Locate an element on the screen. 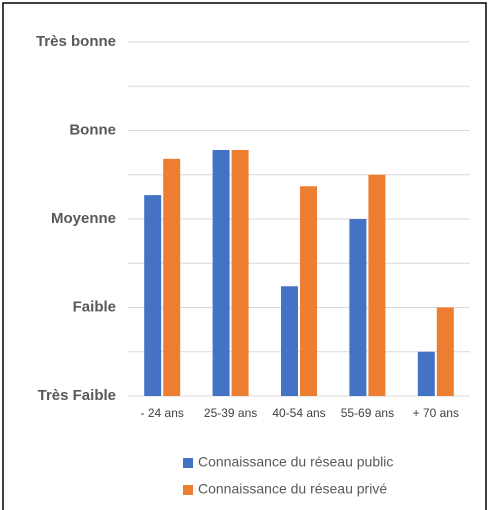 This screenshot has height=510, width=489. y-tick-label: Très bonne is located at coordinates (76, 41).